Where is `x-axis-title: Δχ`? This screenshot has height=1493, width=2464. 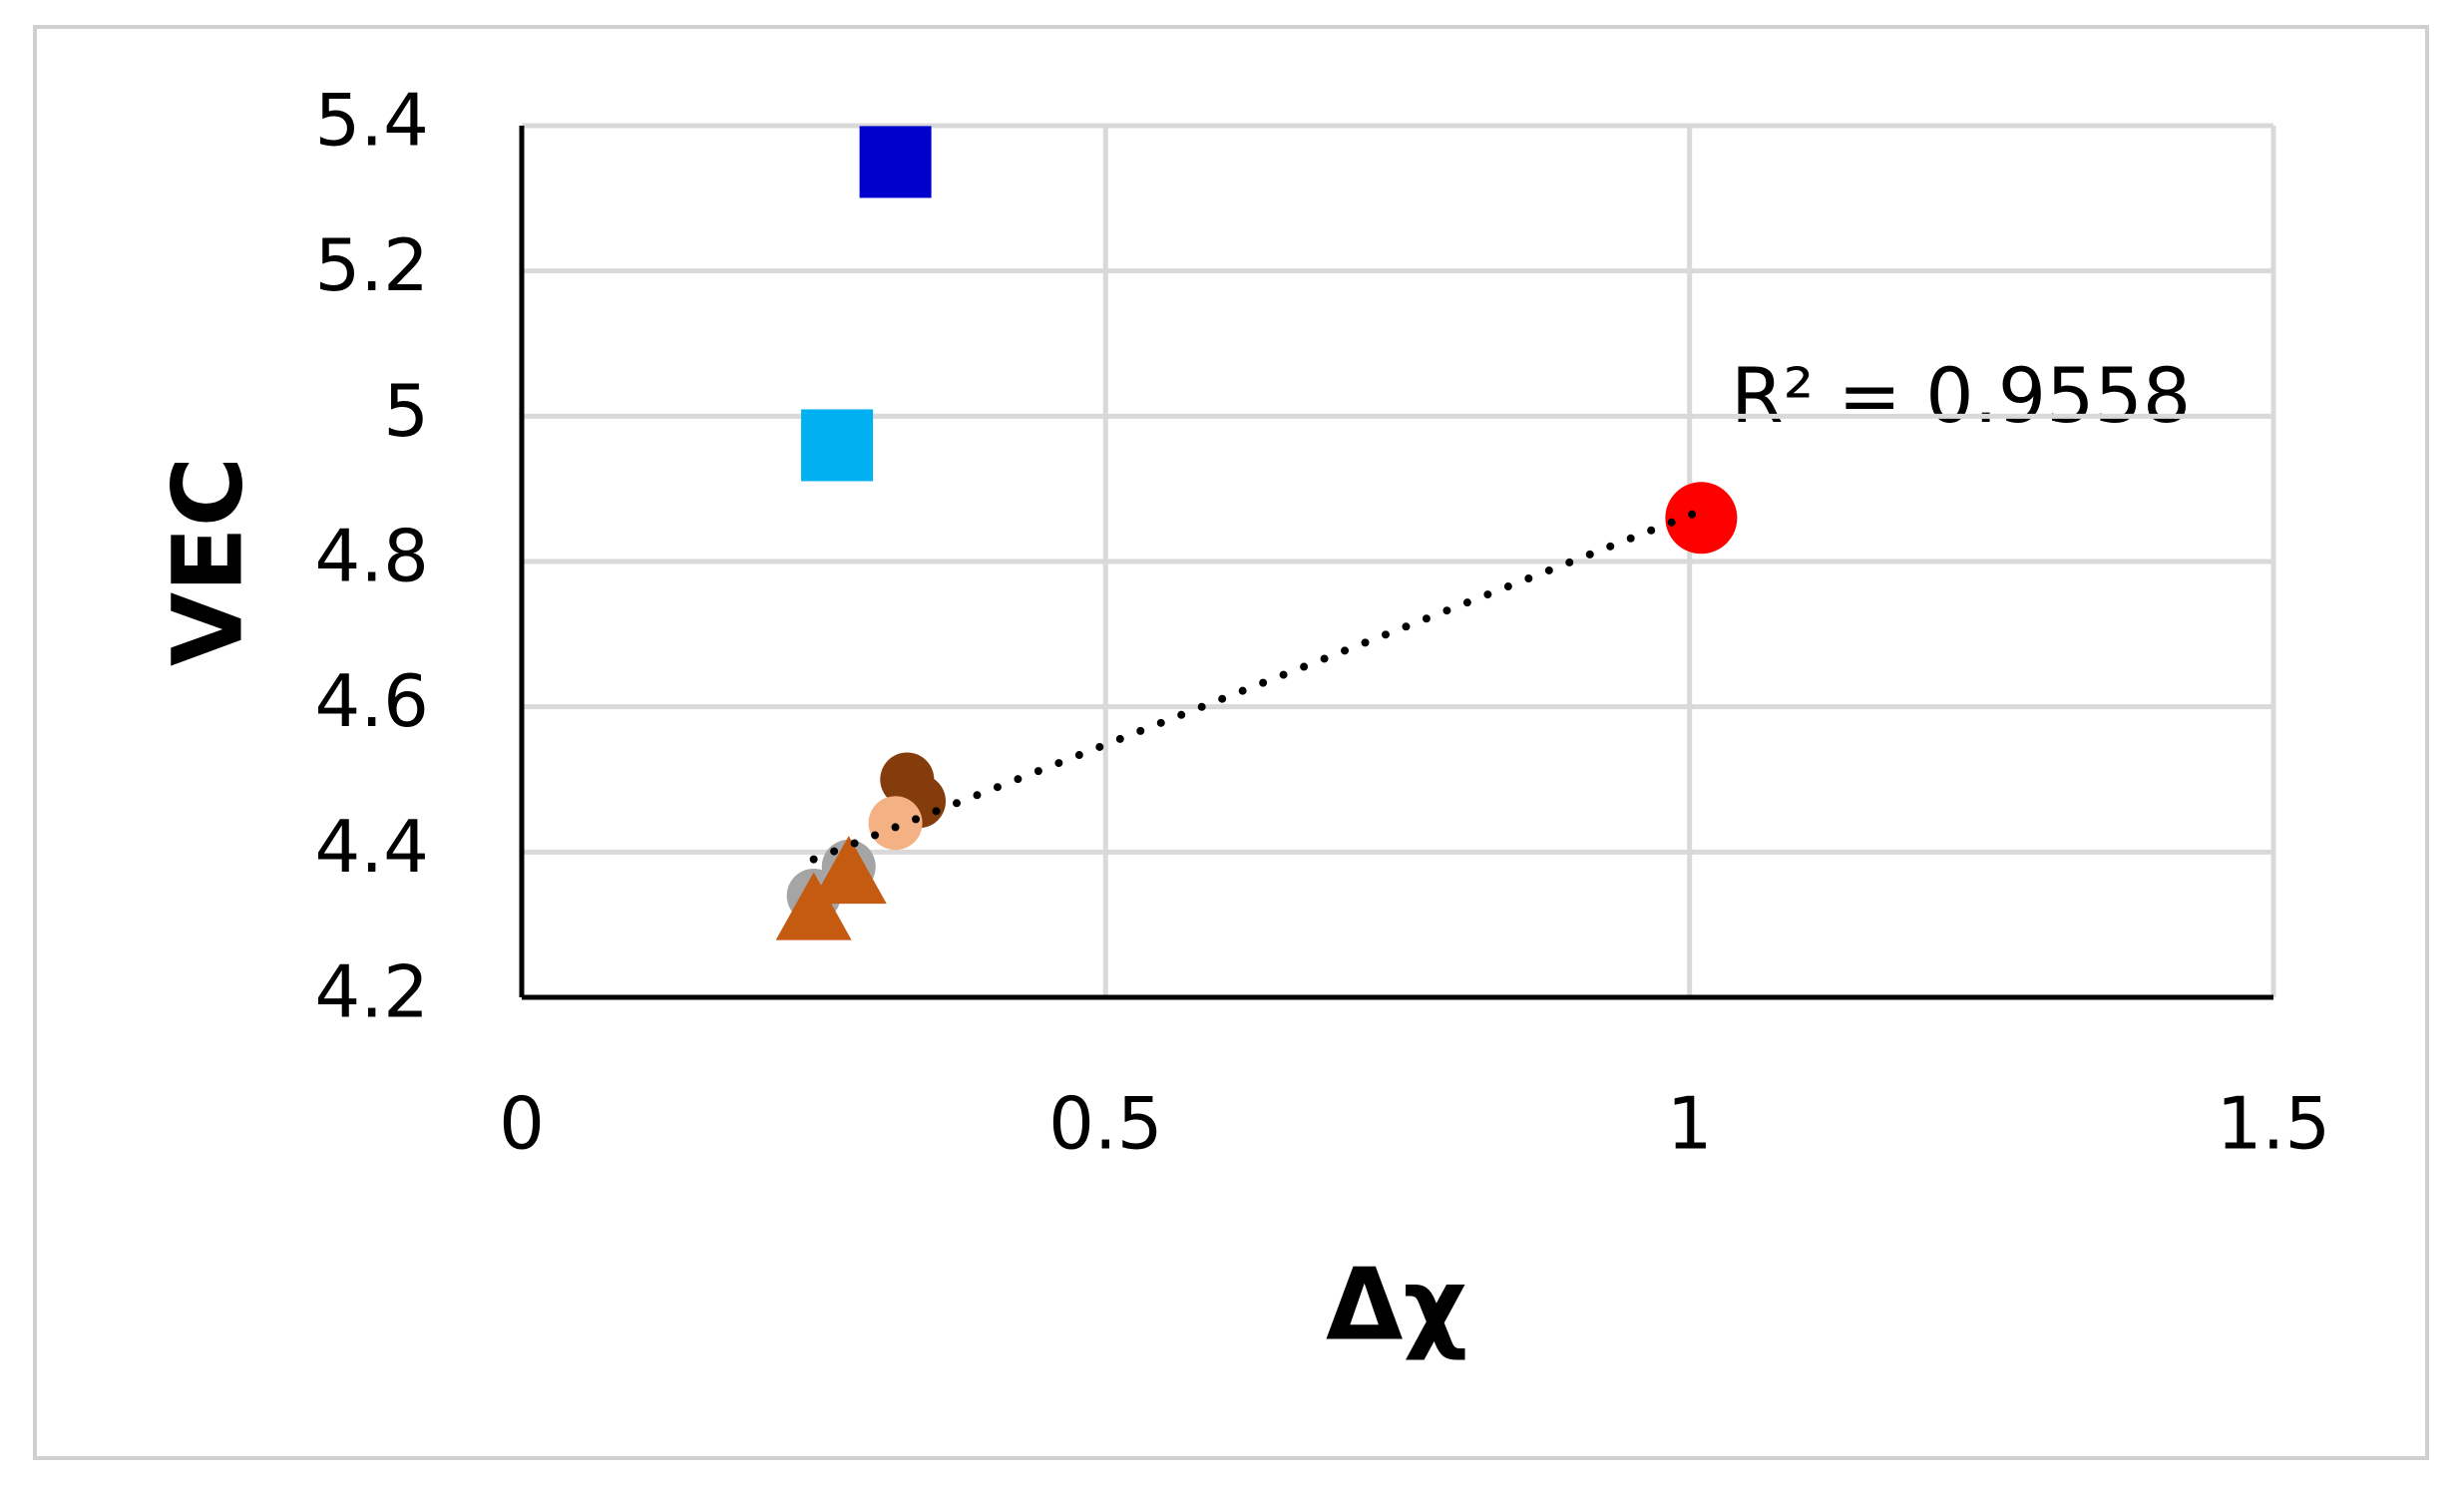 x-axis-title: Δχ is located at coordinates (1396, 1304).